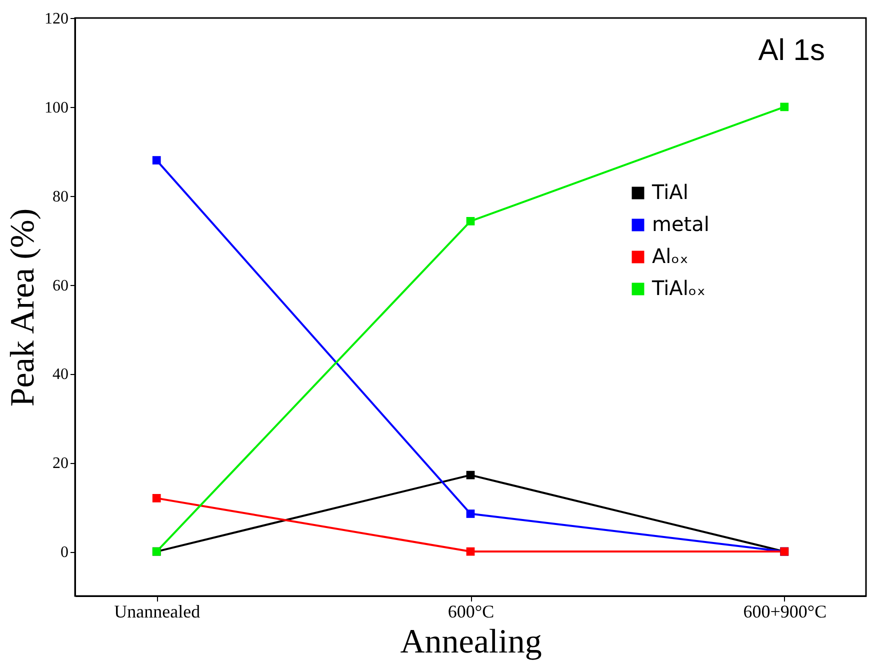 This screenshot has height=663, width=872. What do you see at coordinates (157, 612) in the screenshot?
I see `x-tick-label: Unannealed` at bounding box center [157, 612].